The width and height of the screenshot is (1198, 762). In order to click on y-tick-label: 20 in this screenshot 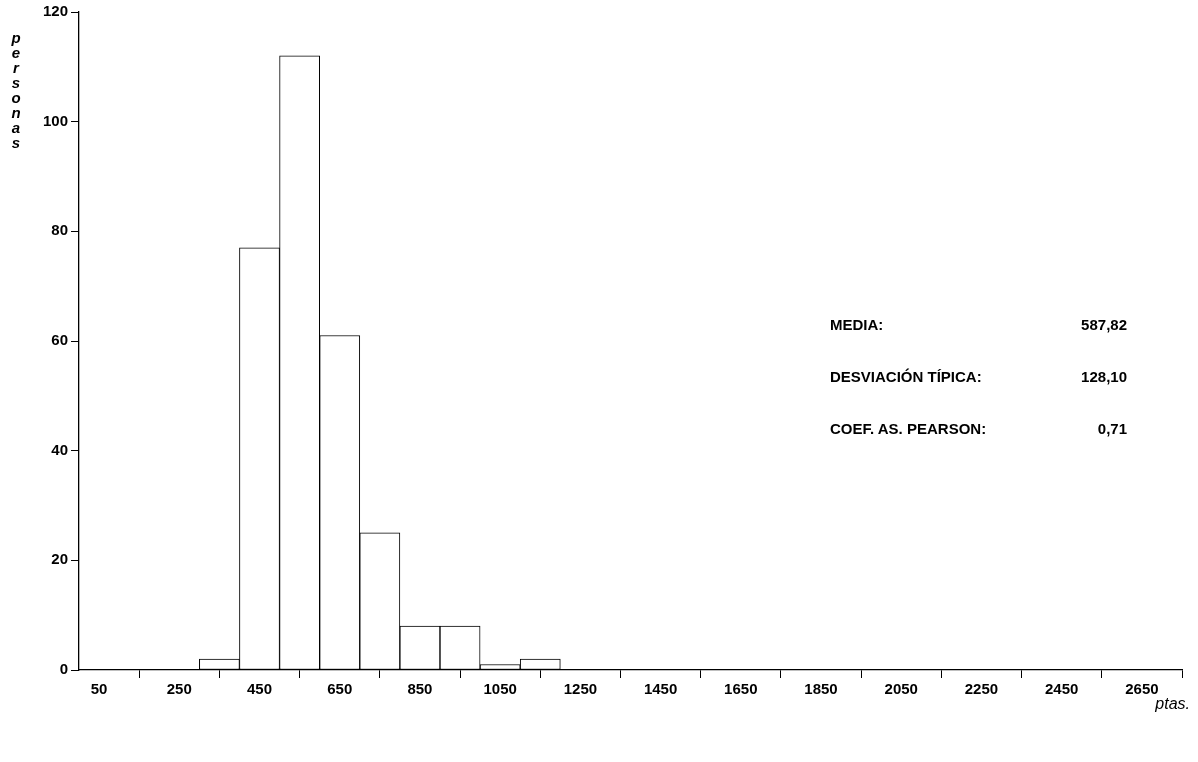, I will do `click(60, 559)`.